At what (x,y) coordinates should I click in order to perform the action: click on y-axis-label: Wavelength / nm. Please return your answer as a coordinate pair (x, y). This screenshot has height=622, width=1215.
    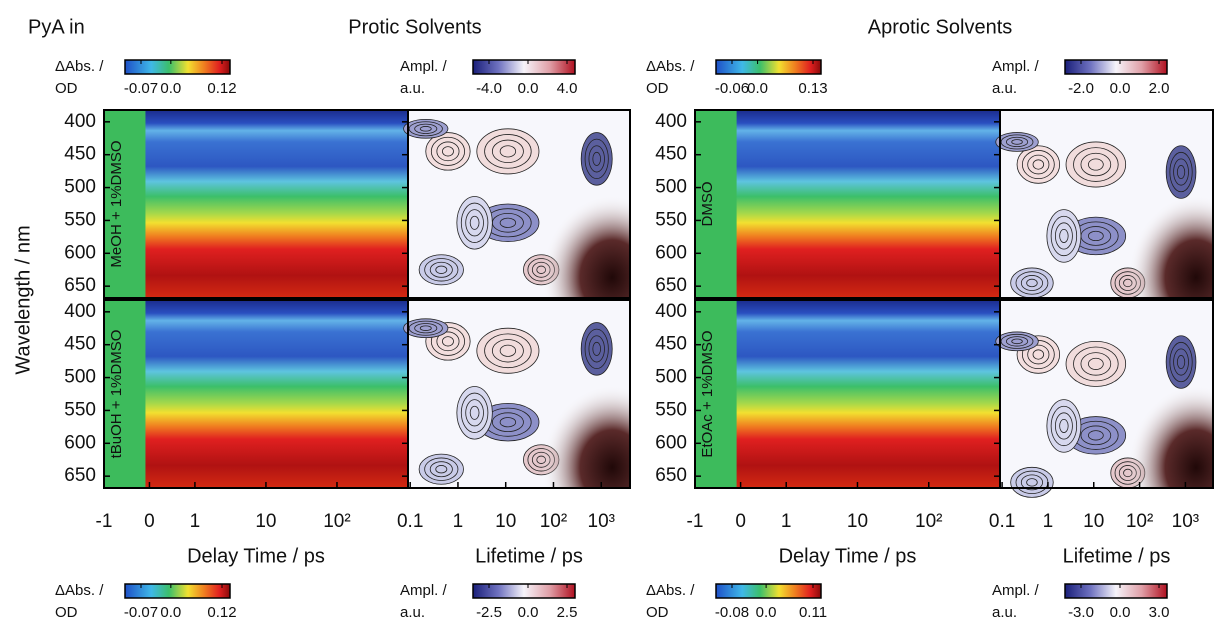
    Looking at the image, I should click on (23, 299).